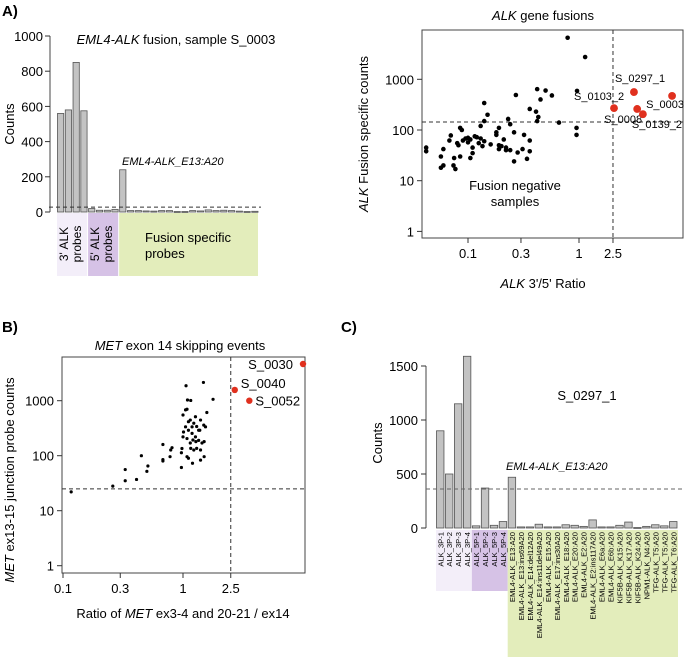 The height and width of the screenshot is (657, 685). I want to click on category-label: ALK_5P-3, so click(494, 549).